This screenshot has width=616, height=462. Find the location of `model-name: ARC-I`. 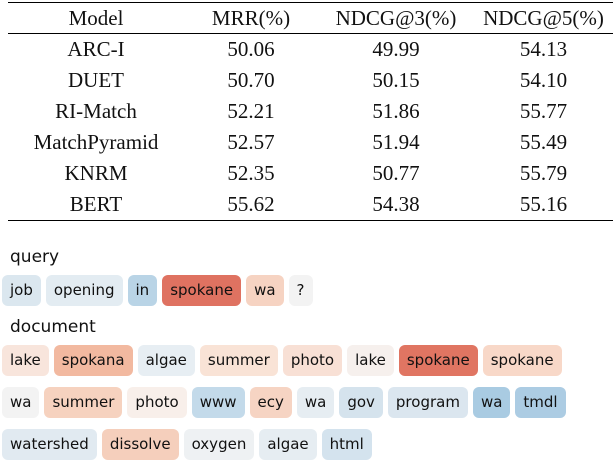

model-name: ARC-I is located at coordinates (96, 49).